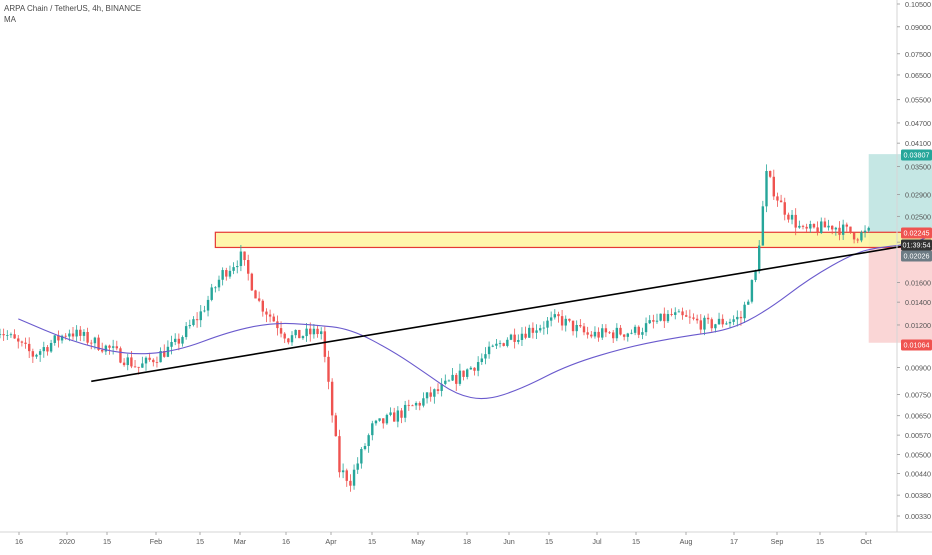 This screenshot has height=555, width=932. What do you see at coordinates (73, 8) in the screenshot?
I see `symbol-title: ARPA Chain / TetherUS, 4h, BINANCE` at bounding box center [73, 8].